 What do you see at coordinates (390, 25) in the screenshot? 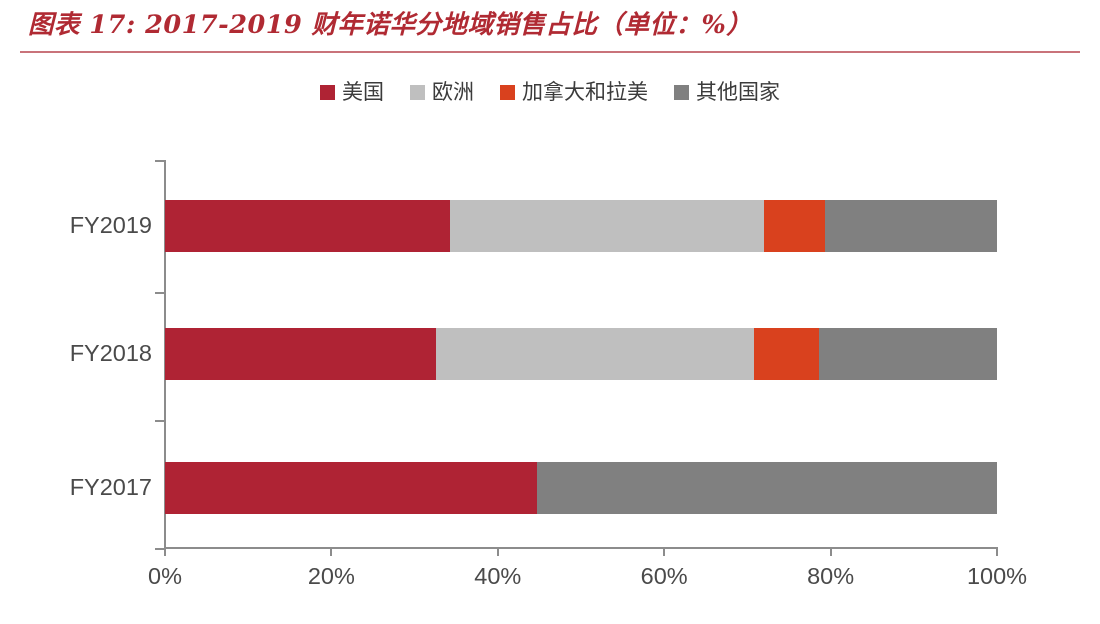
I see `page-title: 图表 17: 2017-2019 财年诺华分地域销售占比（单位：%）` at bounding box center [390, 25].